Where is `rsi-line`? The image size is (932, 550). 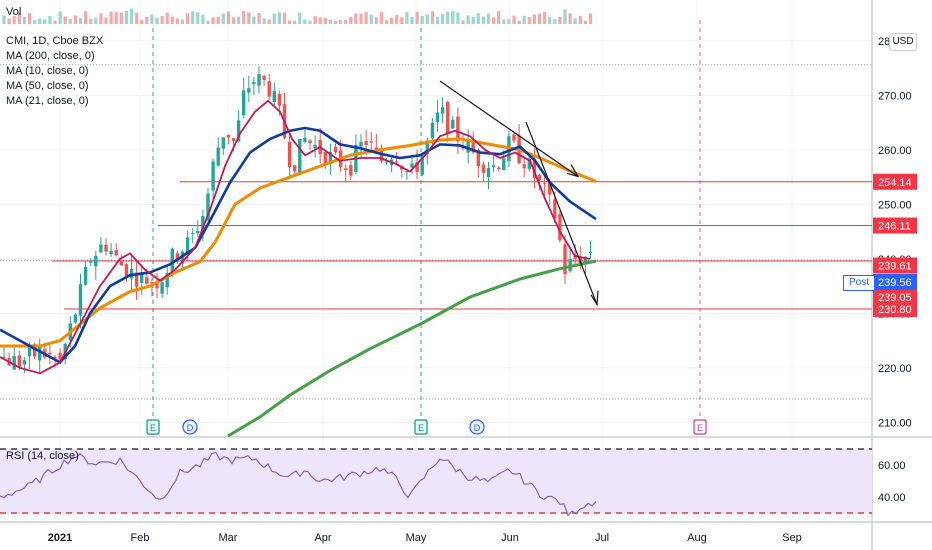 rsi-line is located at coordinates (298, 484).